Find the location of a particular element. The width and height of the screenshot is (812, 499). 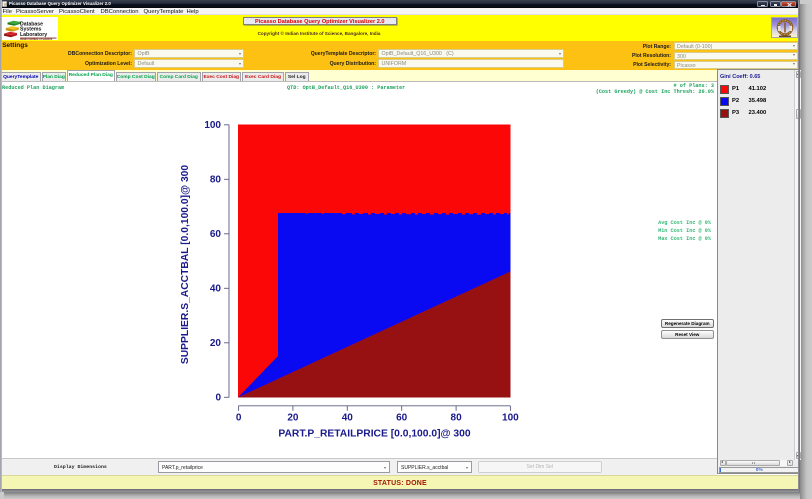

svg-text: Indian Institute of Science is located at coordinates (36, 38).